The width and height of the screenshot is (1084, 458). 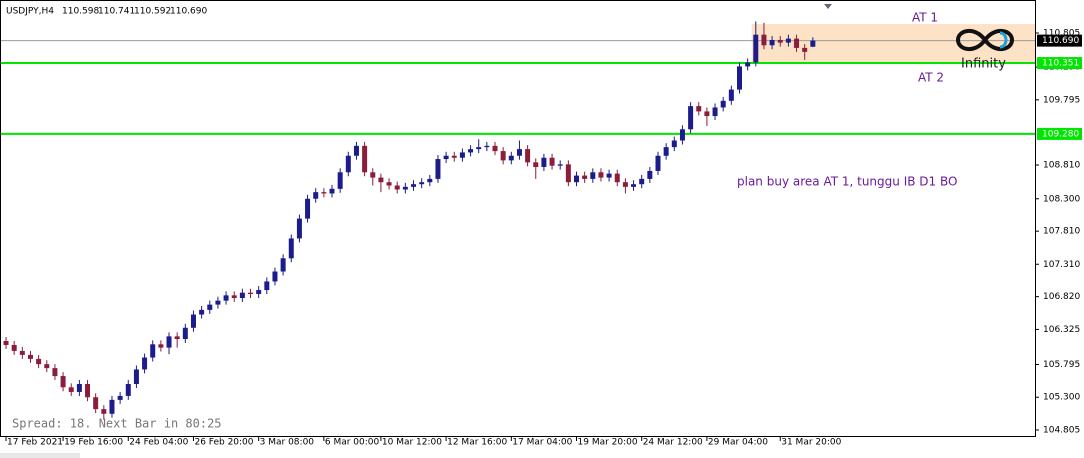 What do you see at coordinates (116, 12) in the screenshot?
I see `last-high: 110.741` at bounding box center [116, 12].